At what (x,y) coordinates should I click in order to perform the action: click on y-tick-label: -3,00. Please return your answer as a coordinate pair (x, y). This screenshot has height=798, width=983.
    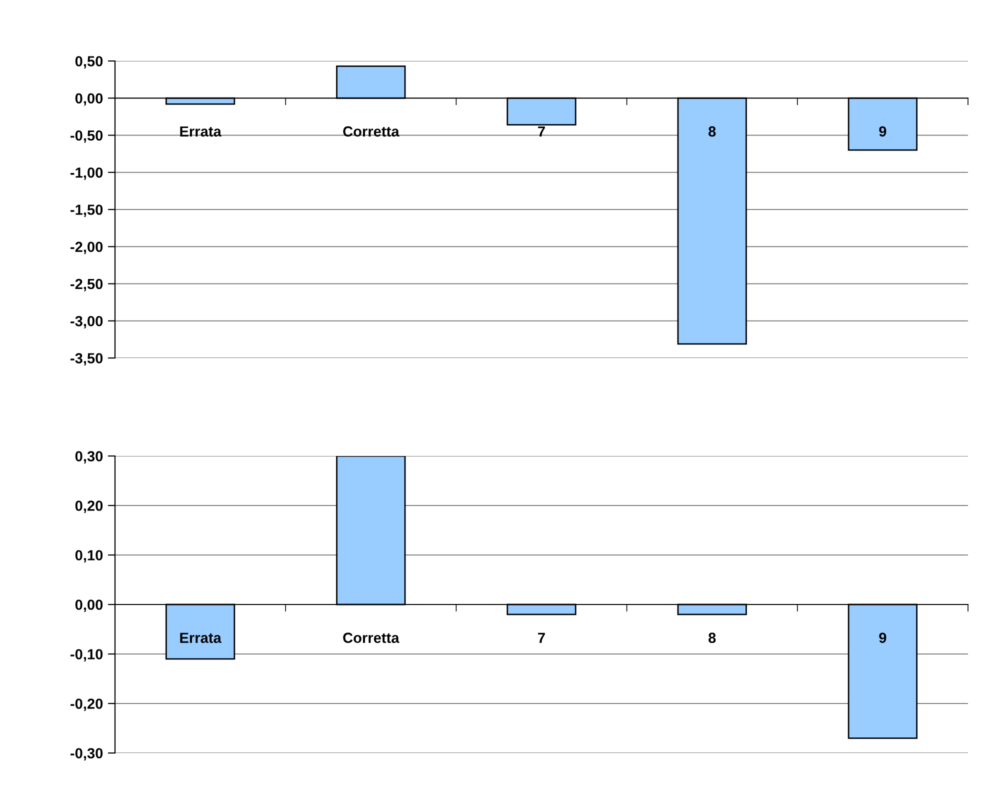
    Looking at the image, I should click on (86, 322).